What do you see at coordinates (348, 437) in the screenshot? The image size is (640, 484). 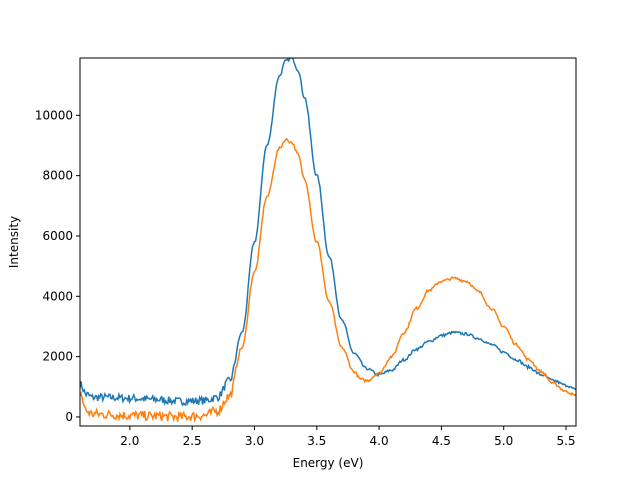 I see `x-axis: 2.0 2.5 3.0 3.5 4.0 4.5 5.0 5.5` at bounding box center [348, 437].